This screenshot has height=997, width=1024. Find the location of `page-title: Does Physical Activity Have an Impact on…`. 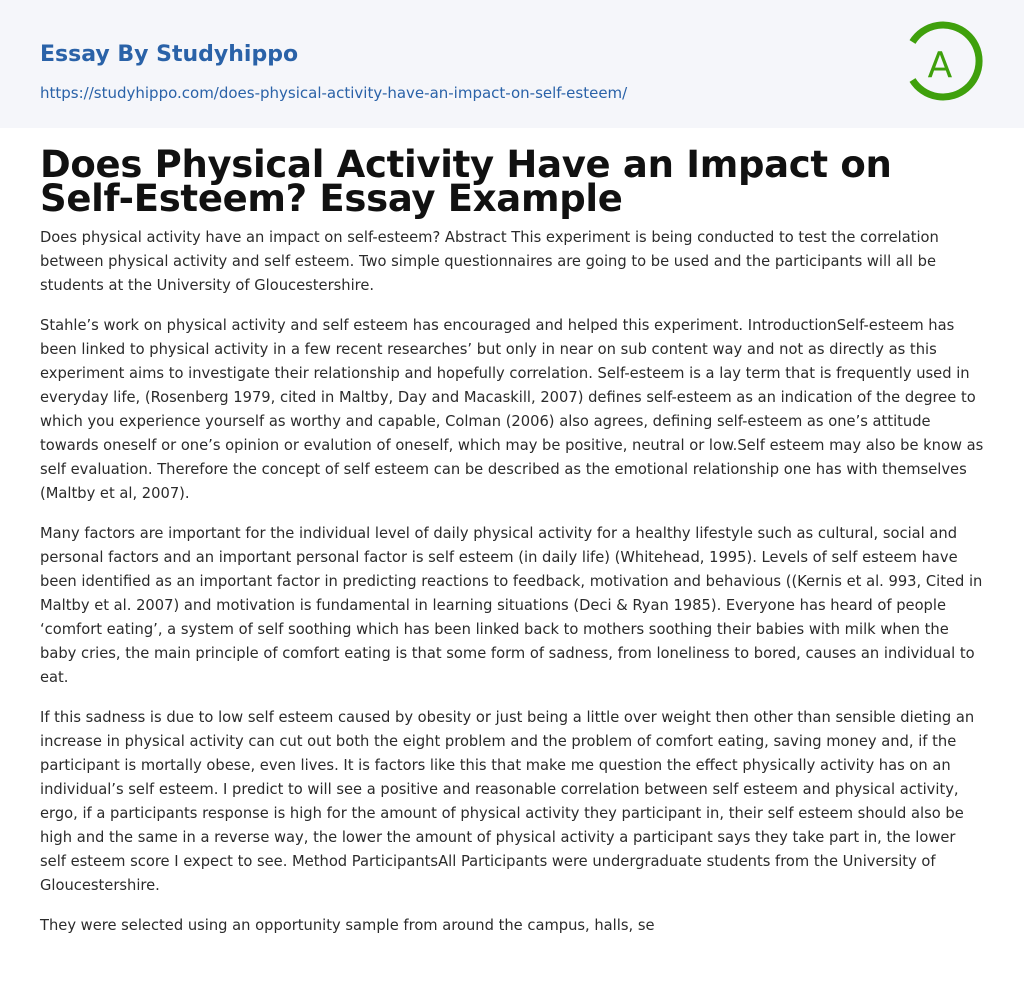

page-title: Does Physical Activity Have an Impact on… is located at coordinates (466, 181).